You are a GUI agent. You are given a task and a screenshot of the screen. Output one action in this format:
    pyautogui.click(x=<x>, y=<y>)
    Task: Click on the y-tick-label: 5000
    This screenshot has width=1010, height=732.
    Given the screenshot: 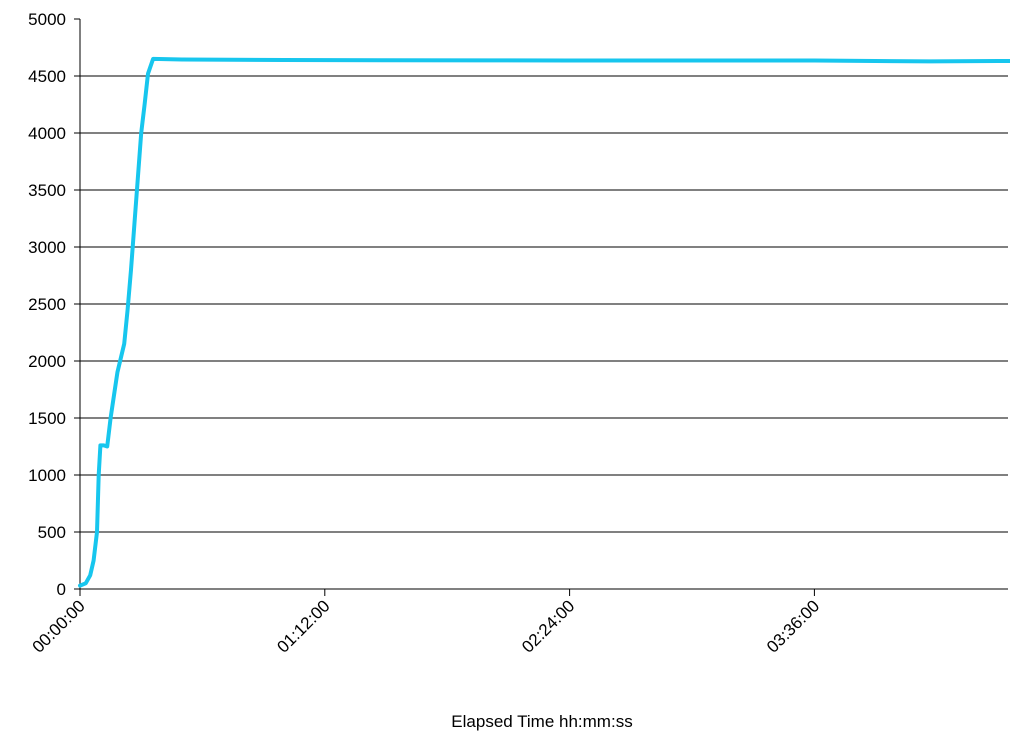 What is the action you would take?
    pyautogui.click(x=47, y=19)
    